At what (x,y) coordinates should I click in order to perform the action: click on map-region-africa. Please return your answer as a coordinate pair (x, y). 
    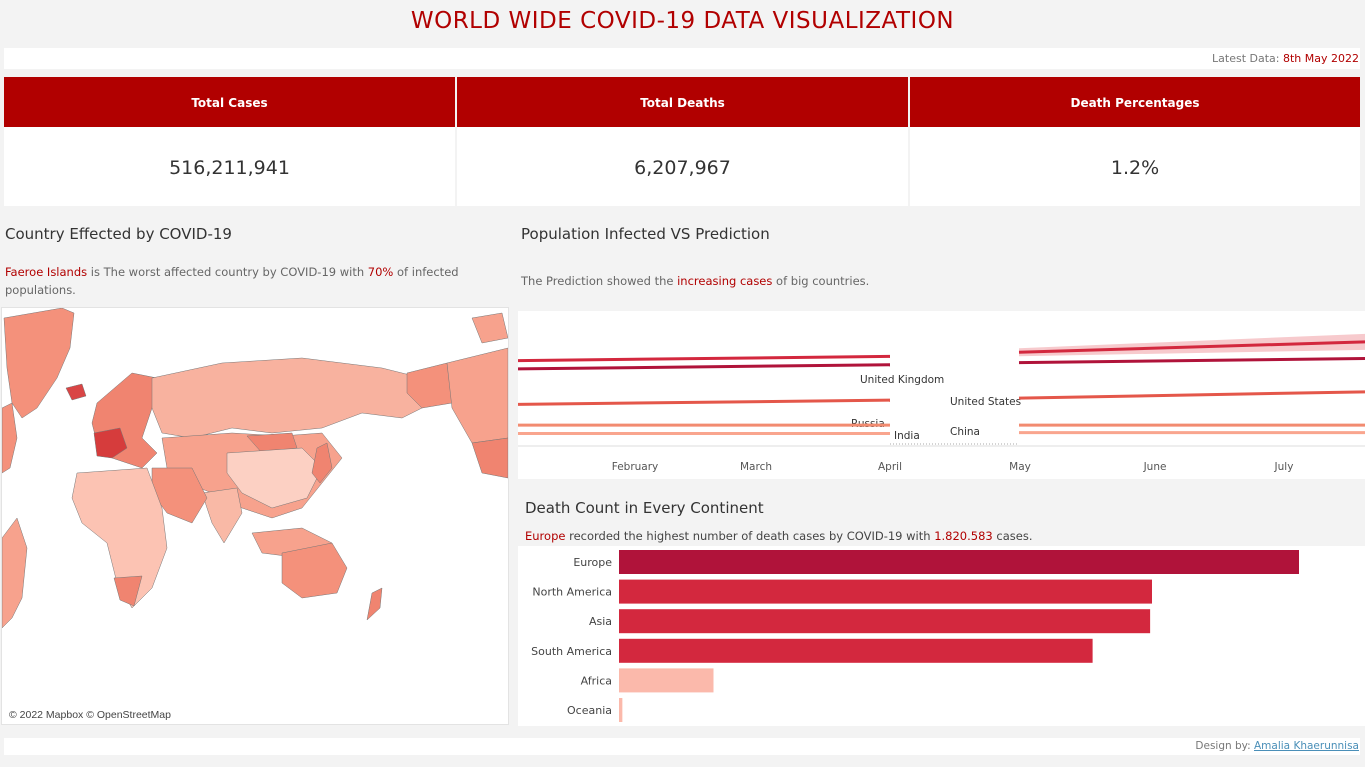
    Looking at the image, I should click on (119, 538).